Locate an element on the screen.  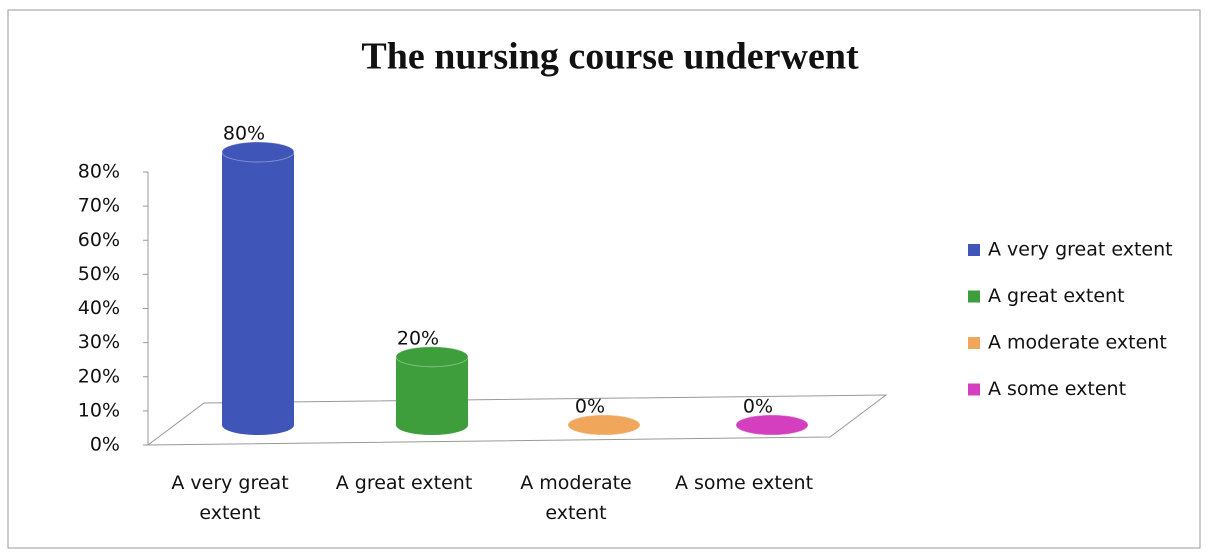
legend-label: A moderate extent is located at coordinates (1077, 343).